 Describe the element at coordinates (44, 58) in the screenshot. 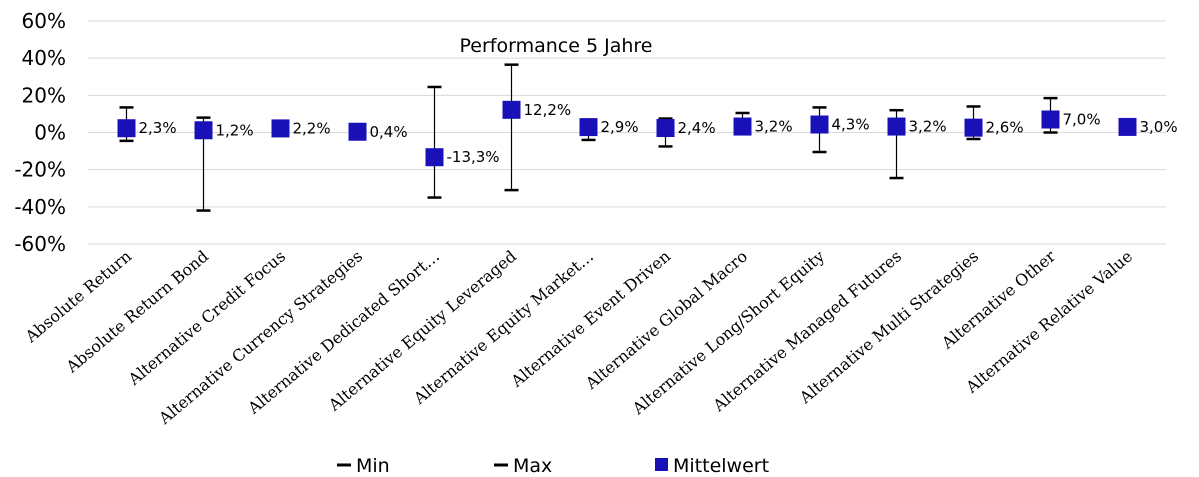

I see `y-tick-label: 40%` at that location.